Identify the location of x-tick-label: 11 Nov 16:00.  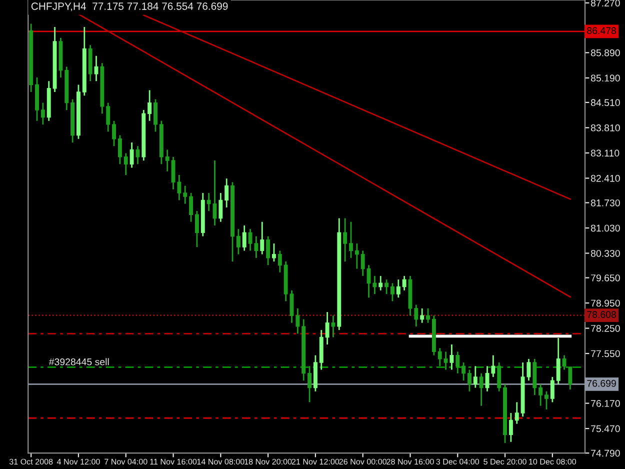
(173, 461).